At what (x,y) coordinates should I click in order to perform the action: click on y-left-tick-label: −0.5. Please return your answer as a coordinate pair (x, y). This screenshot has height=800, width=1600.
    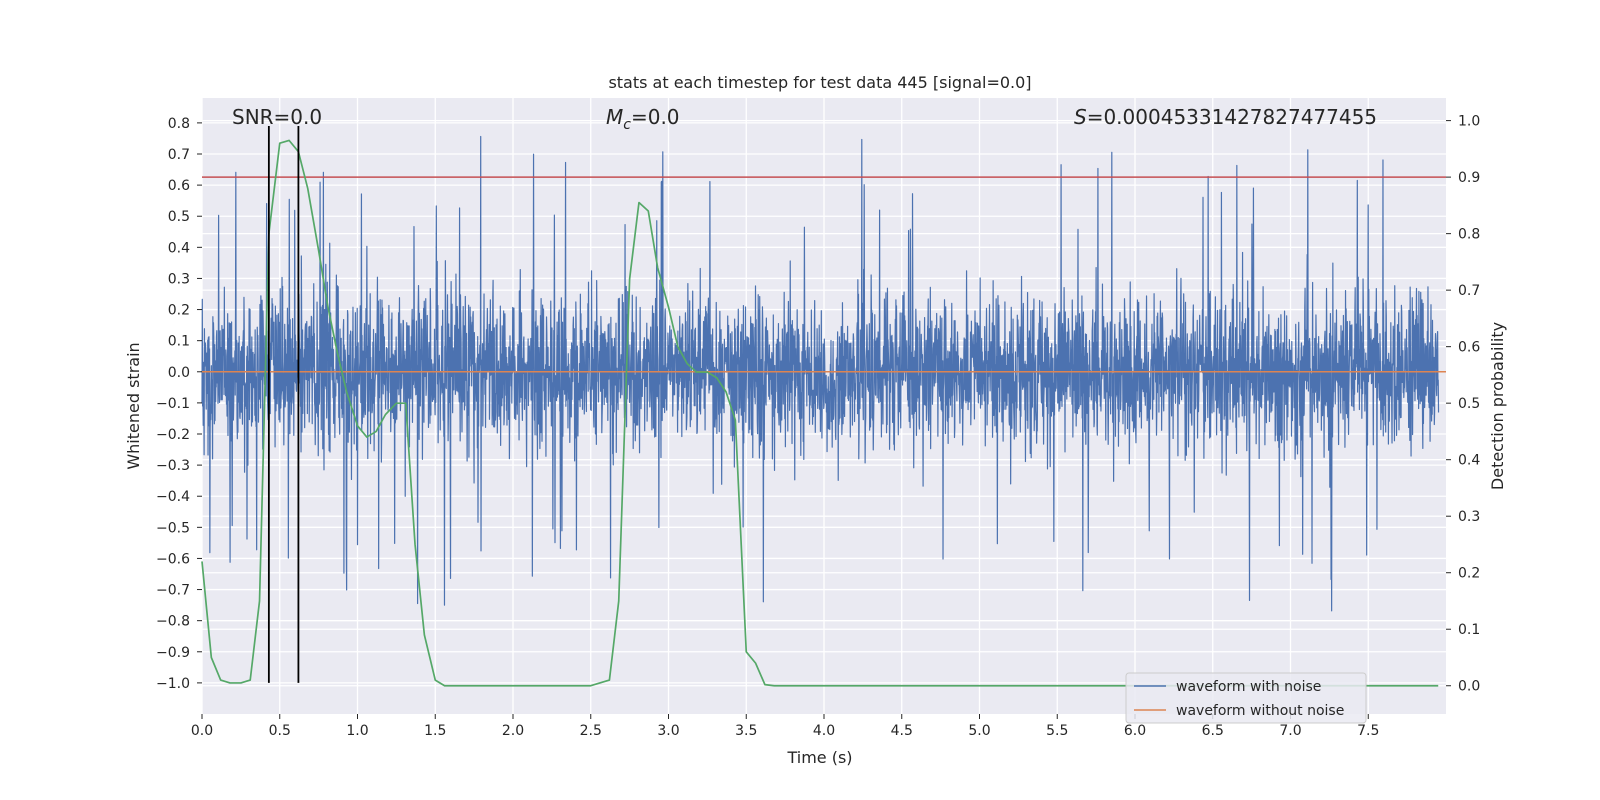
    Looking at the image, I should click on (173, 528).